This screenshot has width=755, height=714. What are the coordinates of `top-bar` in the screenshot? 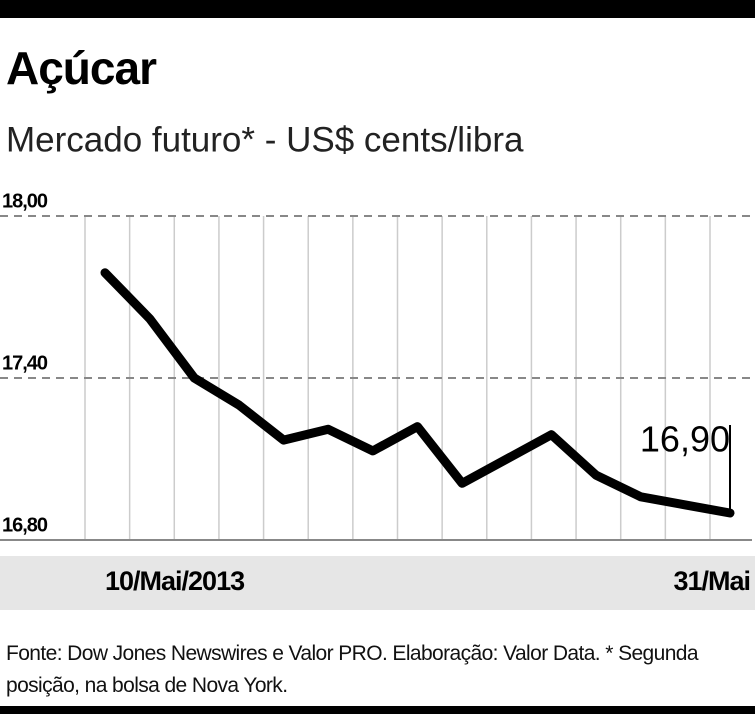 It's located at (377, 9).